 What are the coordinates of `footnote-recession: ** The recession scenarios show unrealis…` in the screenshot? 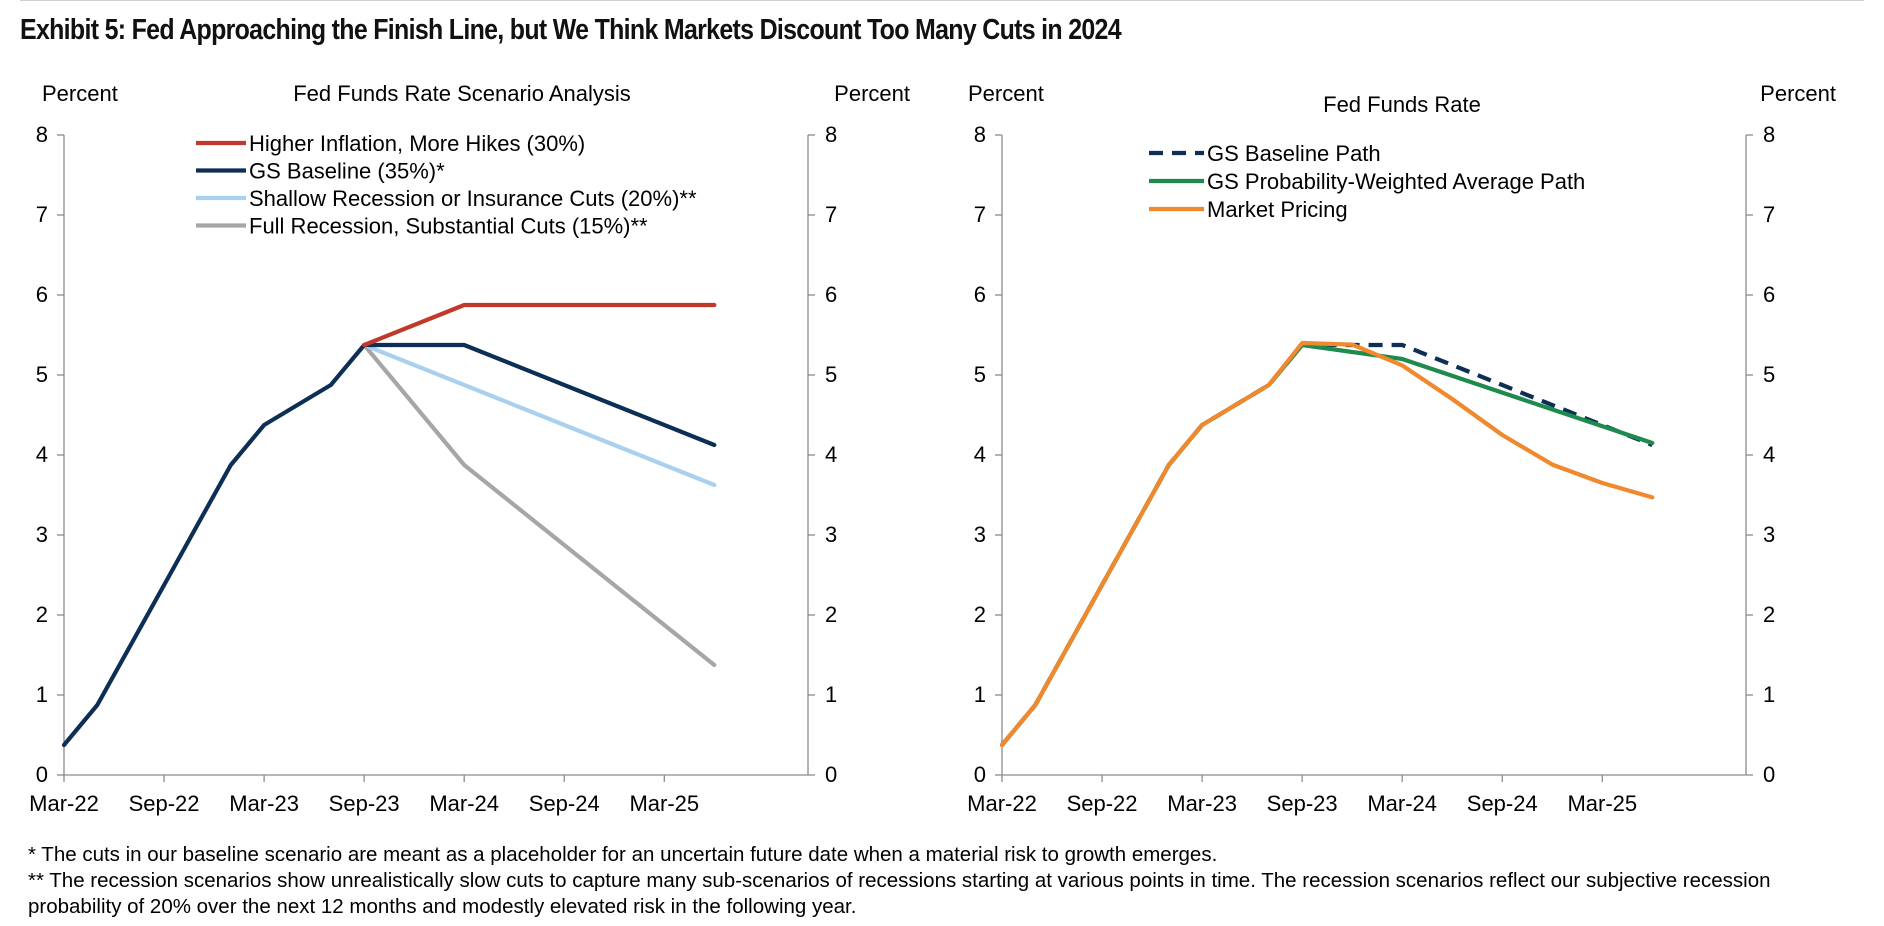 It's located at (899, 893).